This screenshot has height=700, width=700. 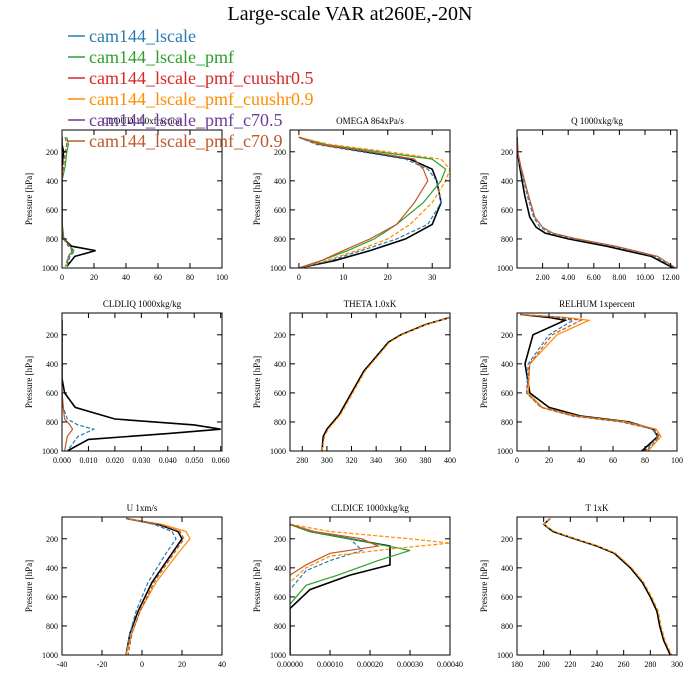 What do you see at coordinates (594, 277) in the screenshot?
I see `x-tick-label: 6.00` at bounding box center [594, 277].